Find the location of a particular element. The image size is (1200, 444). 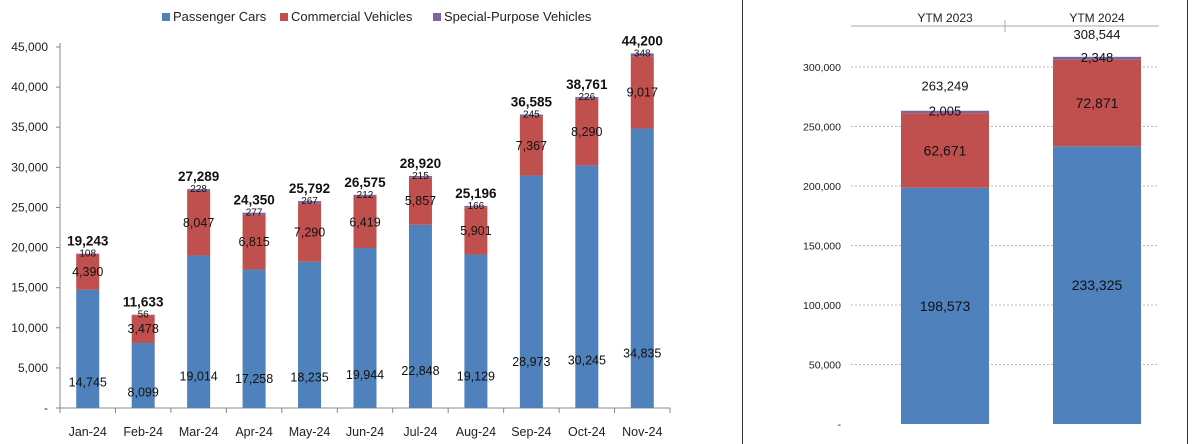

legend-label-special-purpose-vehicles: Special-Purpose Vehicles is located at coordinates (518, 16).